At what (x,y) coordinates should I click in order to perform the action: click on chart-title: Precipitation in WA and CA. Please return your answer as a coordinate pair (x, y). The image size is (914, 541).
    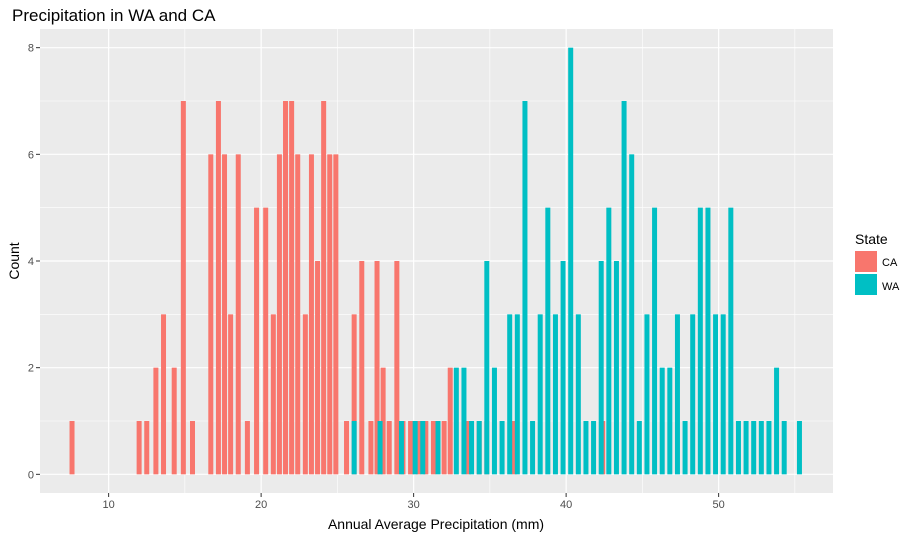
    Looking at the image, I should click on (114, 15).